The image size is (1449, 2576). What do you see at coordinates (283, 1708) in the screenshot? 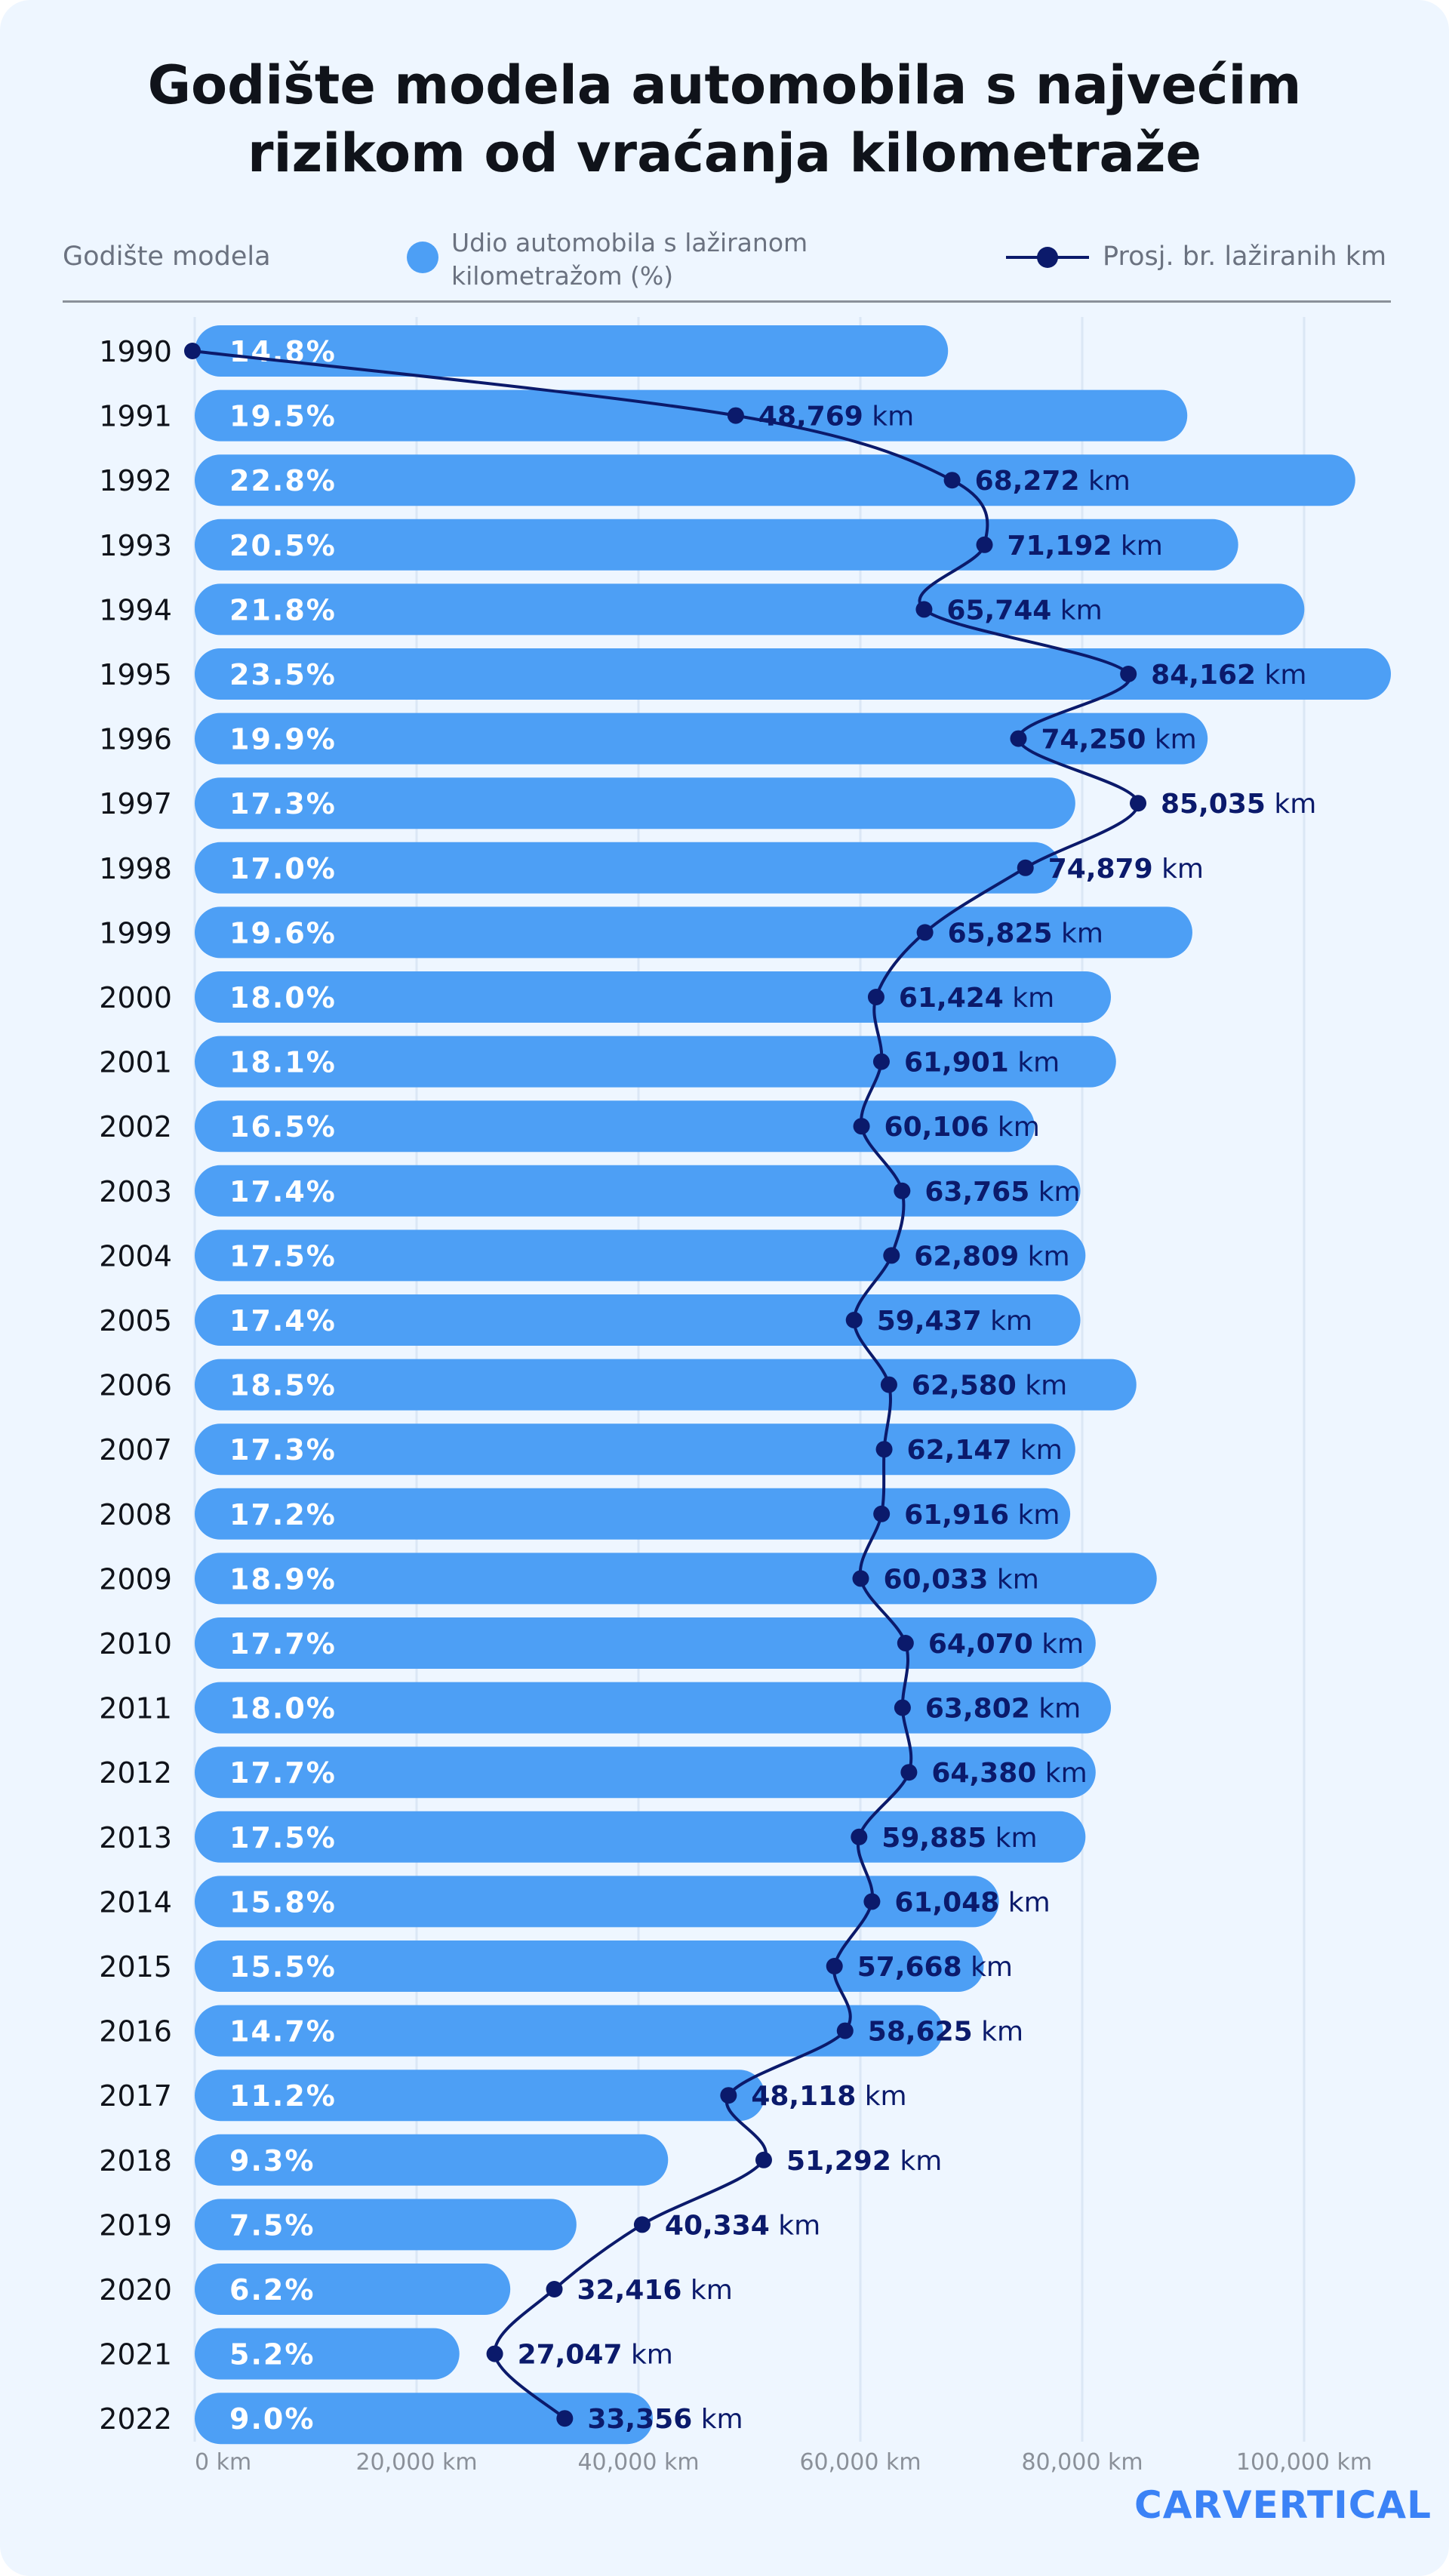
I see `bar-value-label-2011: 18.0%` at bounding box center [283, 1708].